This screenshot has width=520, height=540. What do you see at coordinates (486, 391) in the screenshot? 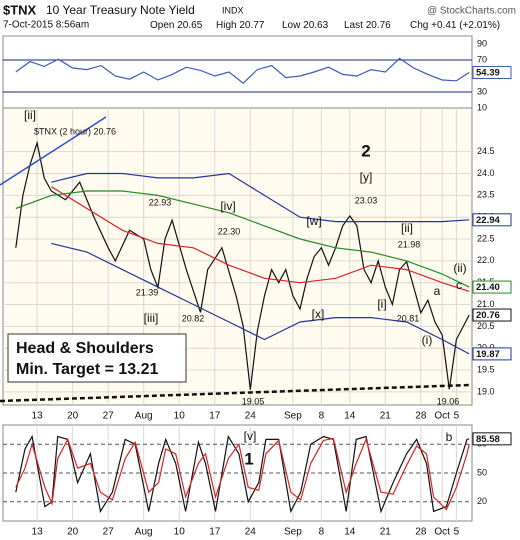
I see `y-tick-label: 19.0` at bounding box center [486, 391].